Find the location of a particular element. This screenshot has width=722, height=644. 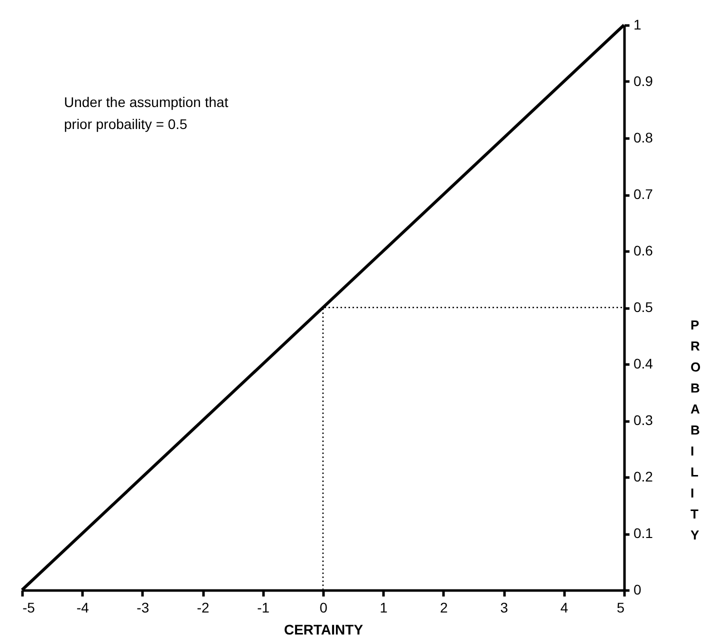

y-tick-label: 0.3 is located at coordinates (644, 420).